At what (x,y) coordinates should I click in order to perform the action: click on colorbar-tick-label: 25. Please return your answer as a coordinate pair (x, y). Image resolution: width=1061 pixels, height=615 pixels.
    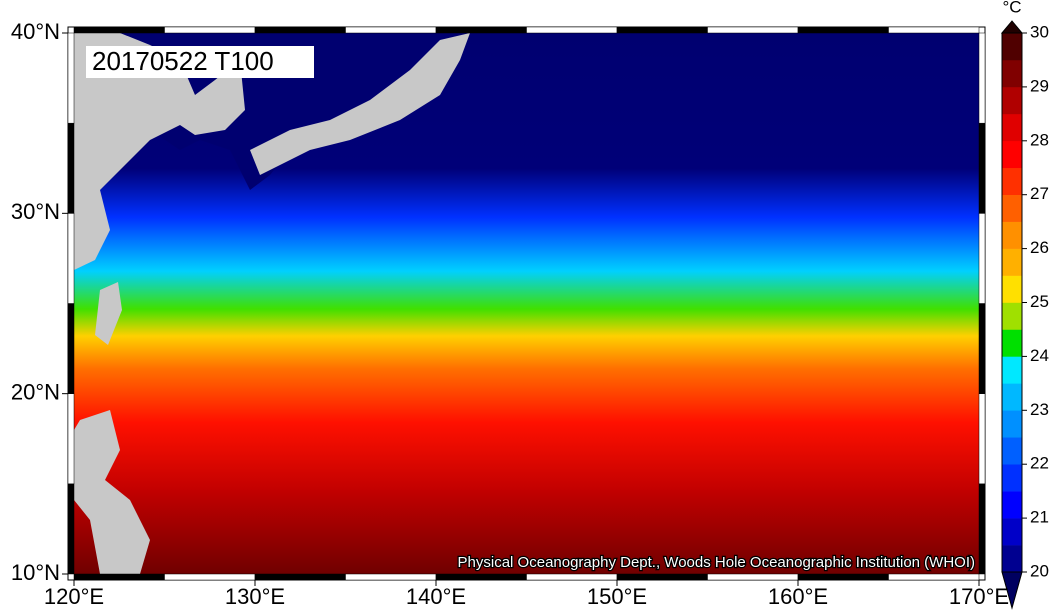
    Looking at the image, I should click on (1039, 301).